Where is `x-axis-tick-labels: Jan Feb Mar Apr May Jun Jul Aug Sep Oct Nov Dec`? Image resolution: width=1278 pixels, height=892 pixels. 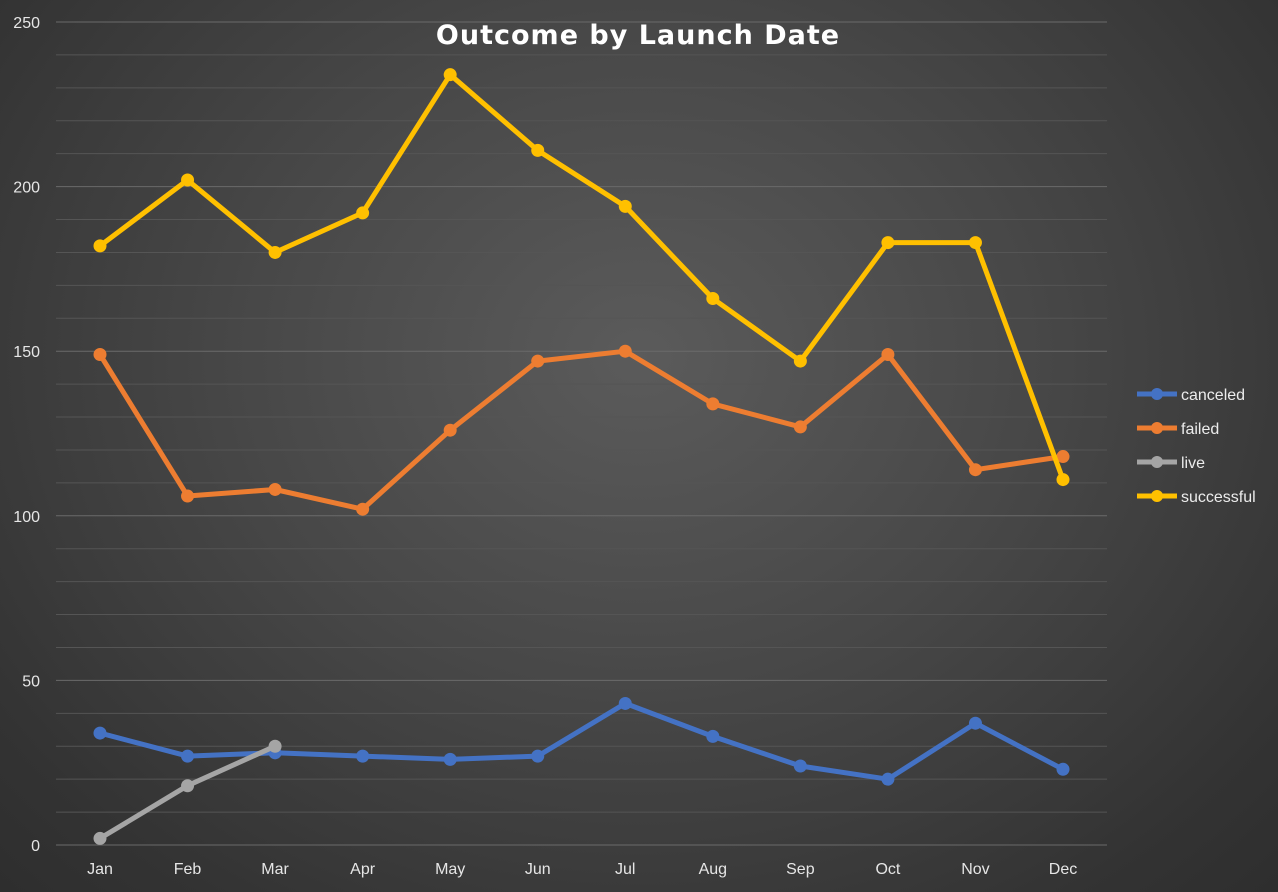
x-axis-tick-labels: Jan Feb Mar Apr May Jun Jul Aug Sep Oct Nov Dec is located at coordinates (582, 869).